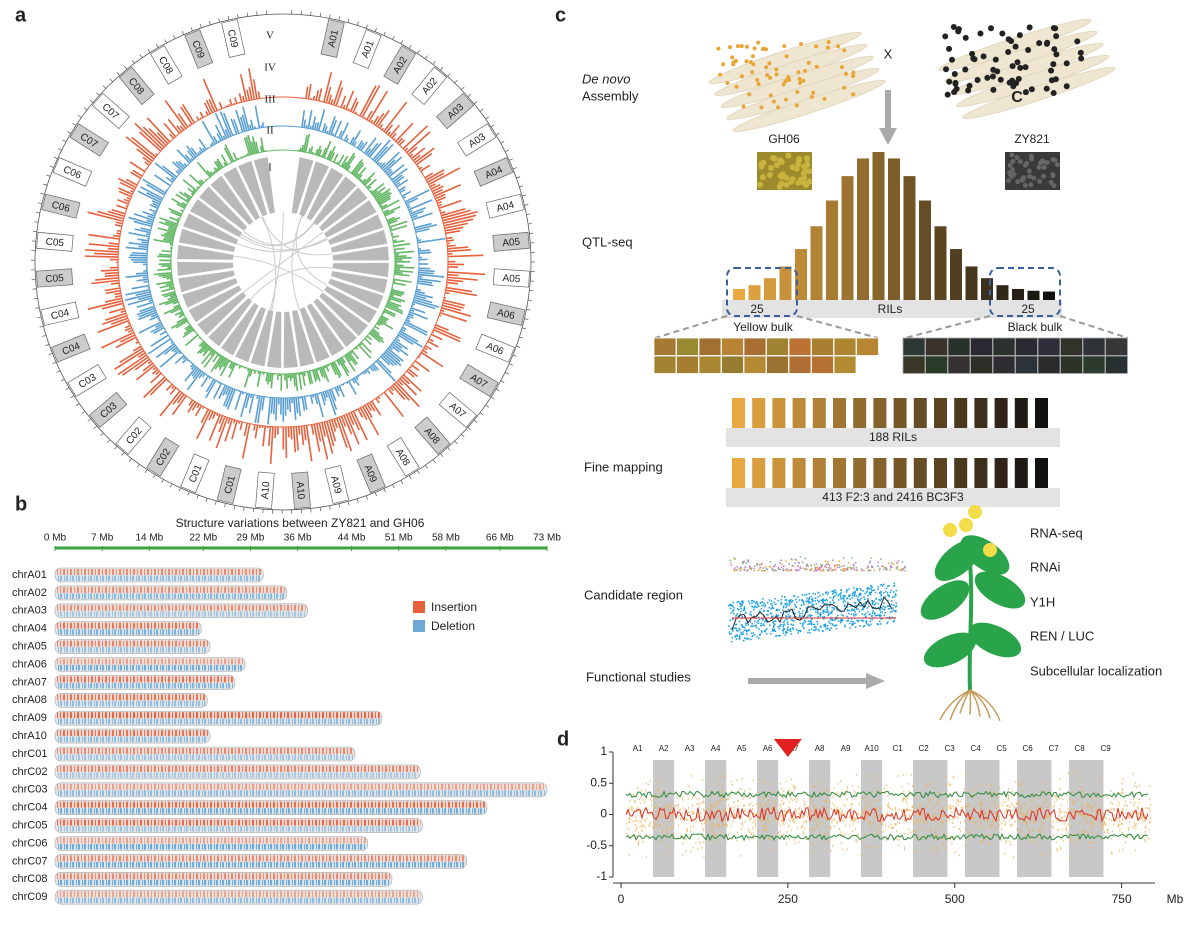 The width and height of the screenshot is (1192, 925). Describe the element at coordinates (1029, 171) in the screenshot. I see `seed-grain` at that location.